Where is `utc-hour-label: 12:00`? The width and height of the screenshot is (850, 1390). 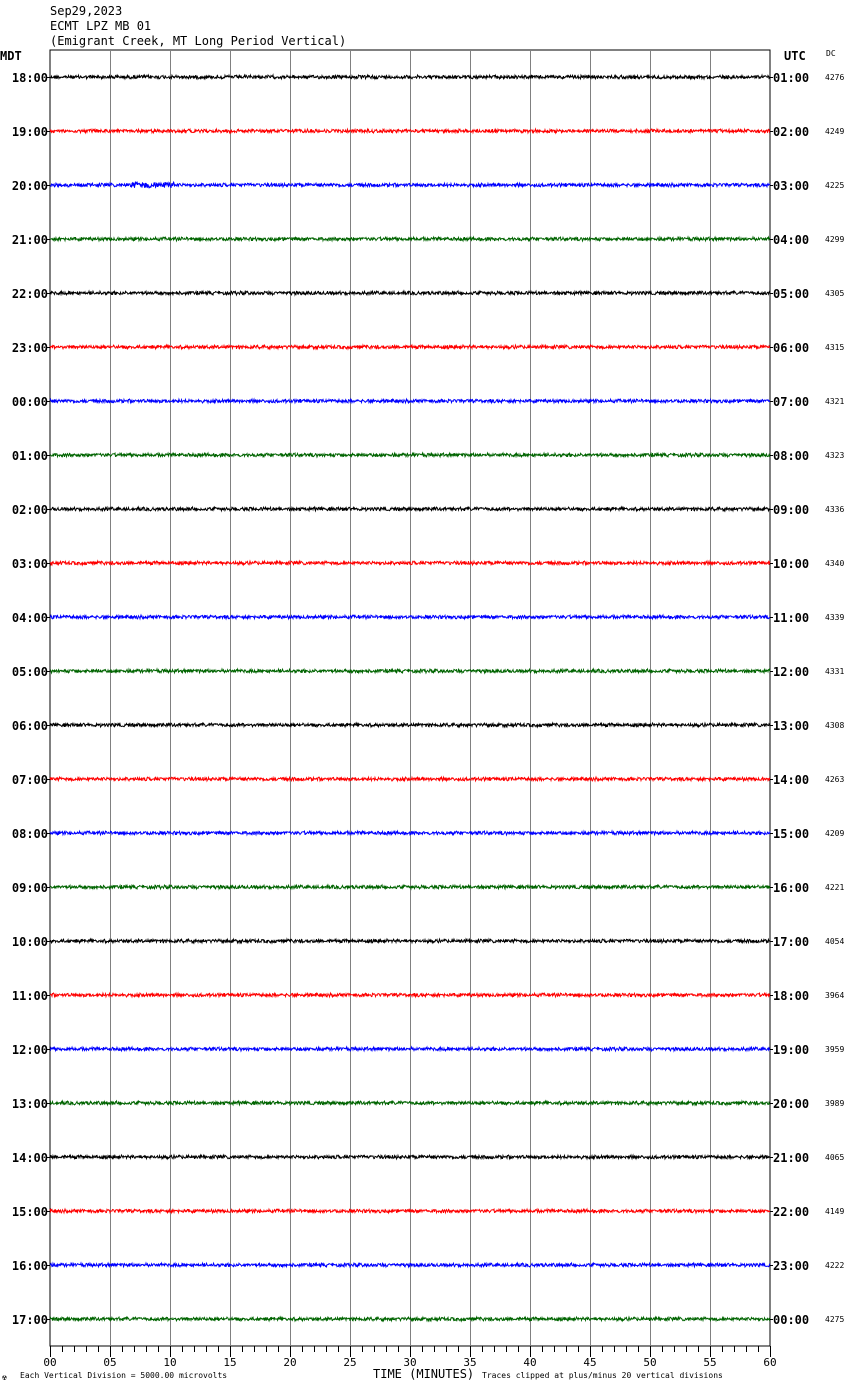
utc-hour-label: 12:00 is located at coordinates (791, 672).